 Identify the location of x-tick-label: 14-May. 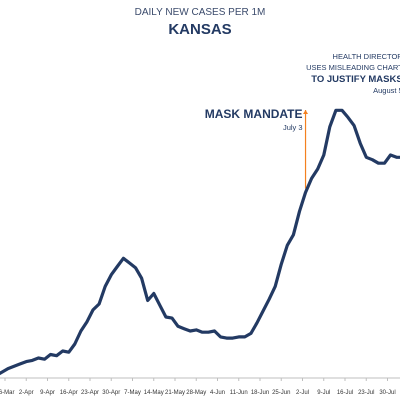
(154, 393).